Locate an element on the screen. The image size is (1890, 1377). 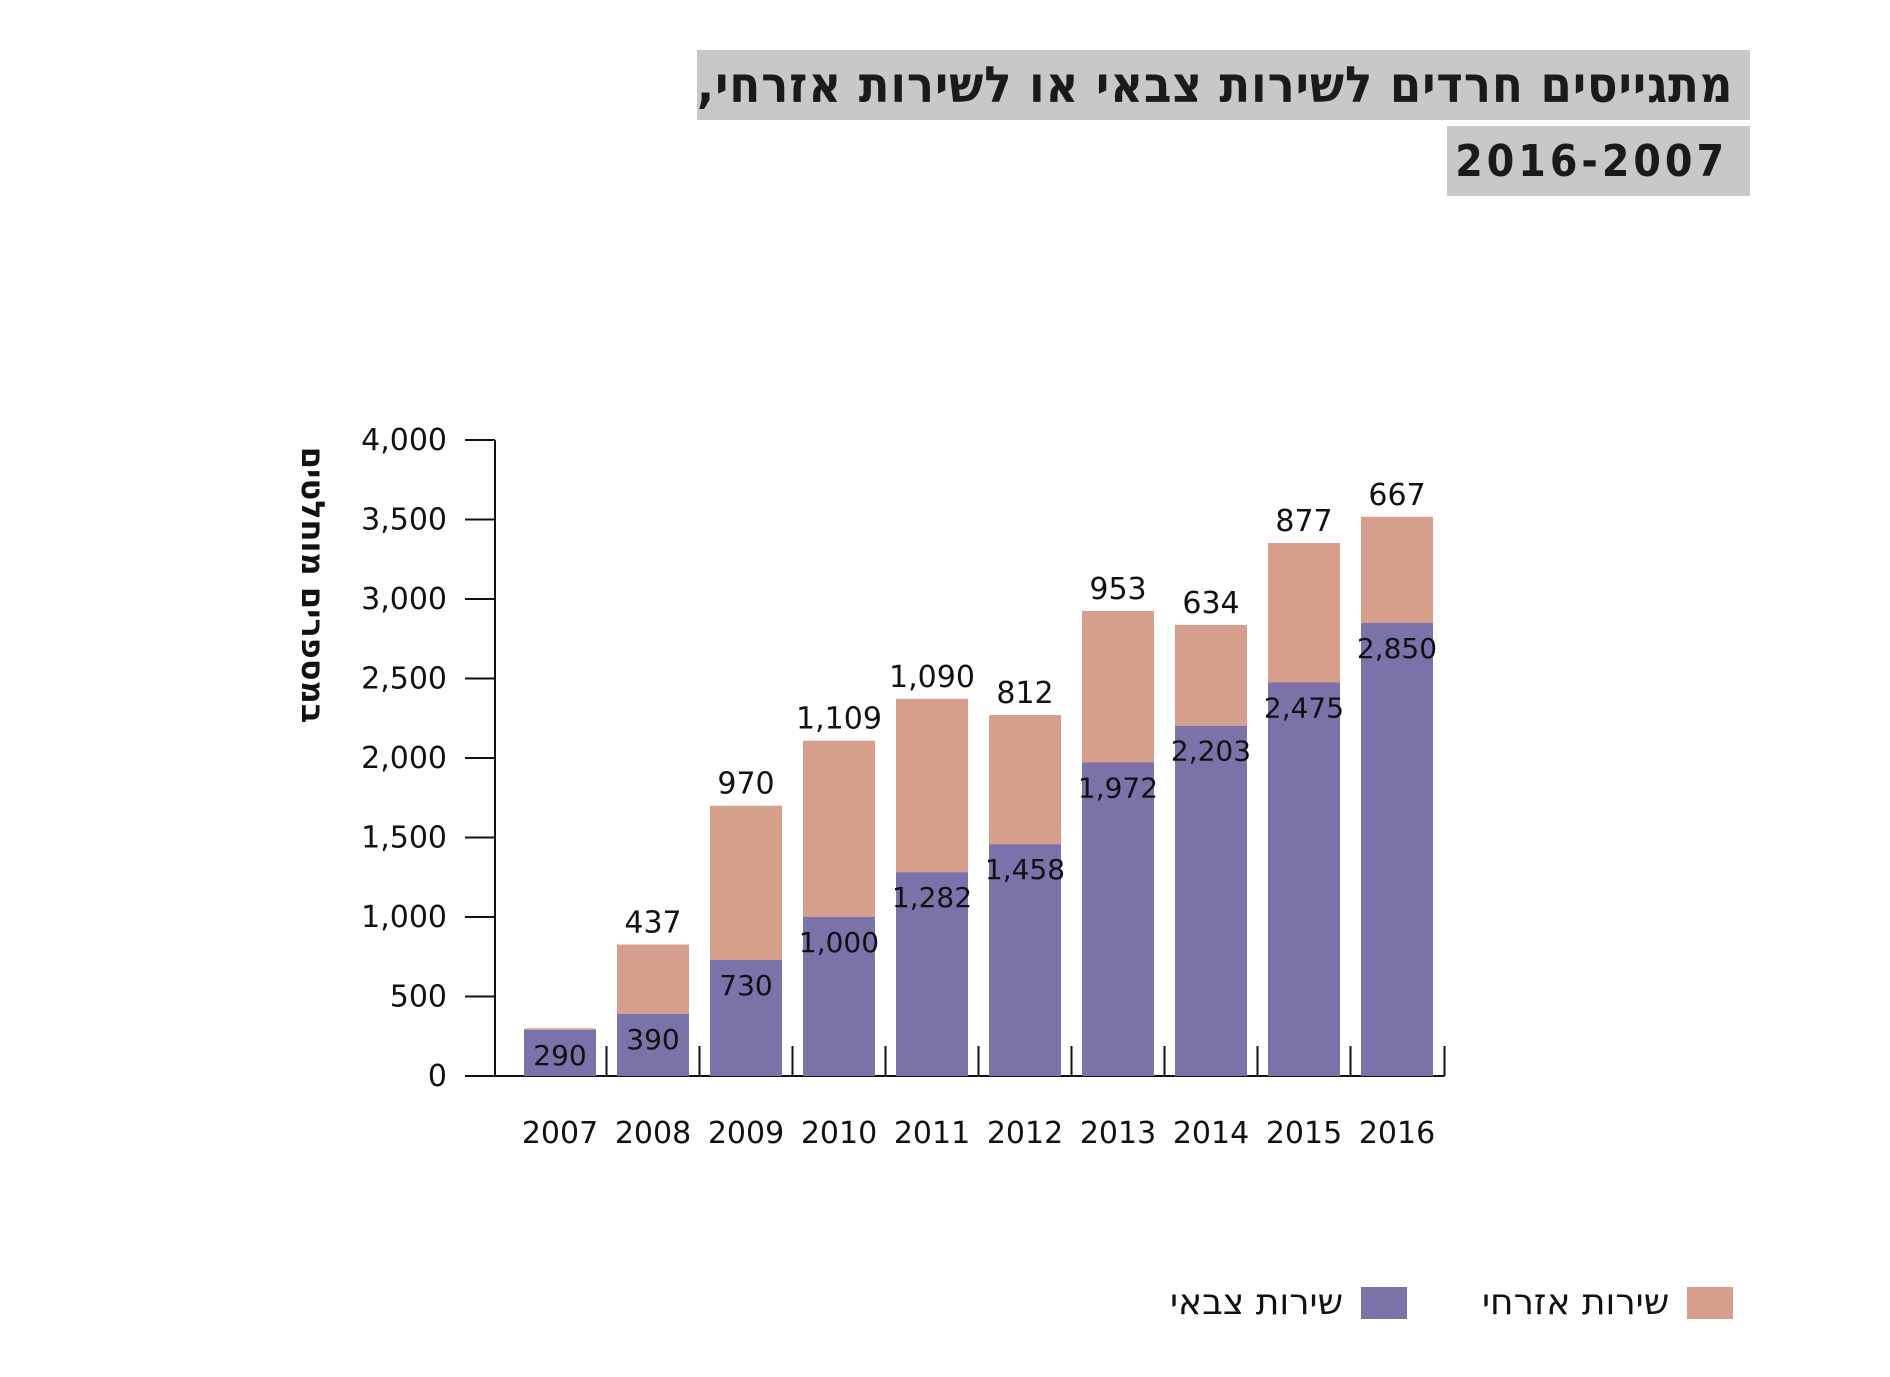
data-label-civil-2012: 812 is located at coordinates (1024, 693).